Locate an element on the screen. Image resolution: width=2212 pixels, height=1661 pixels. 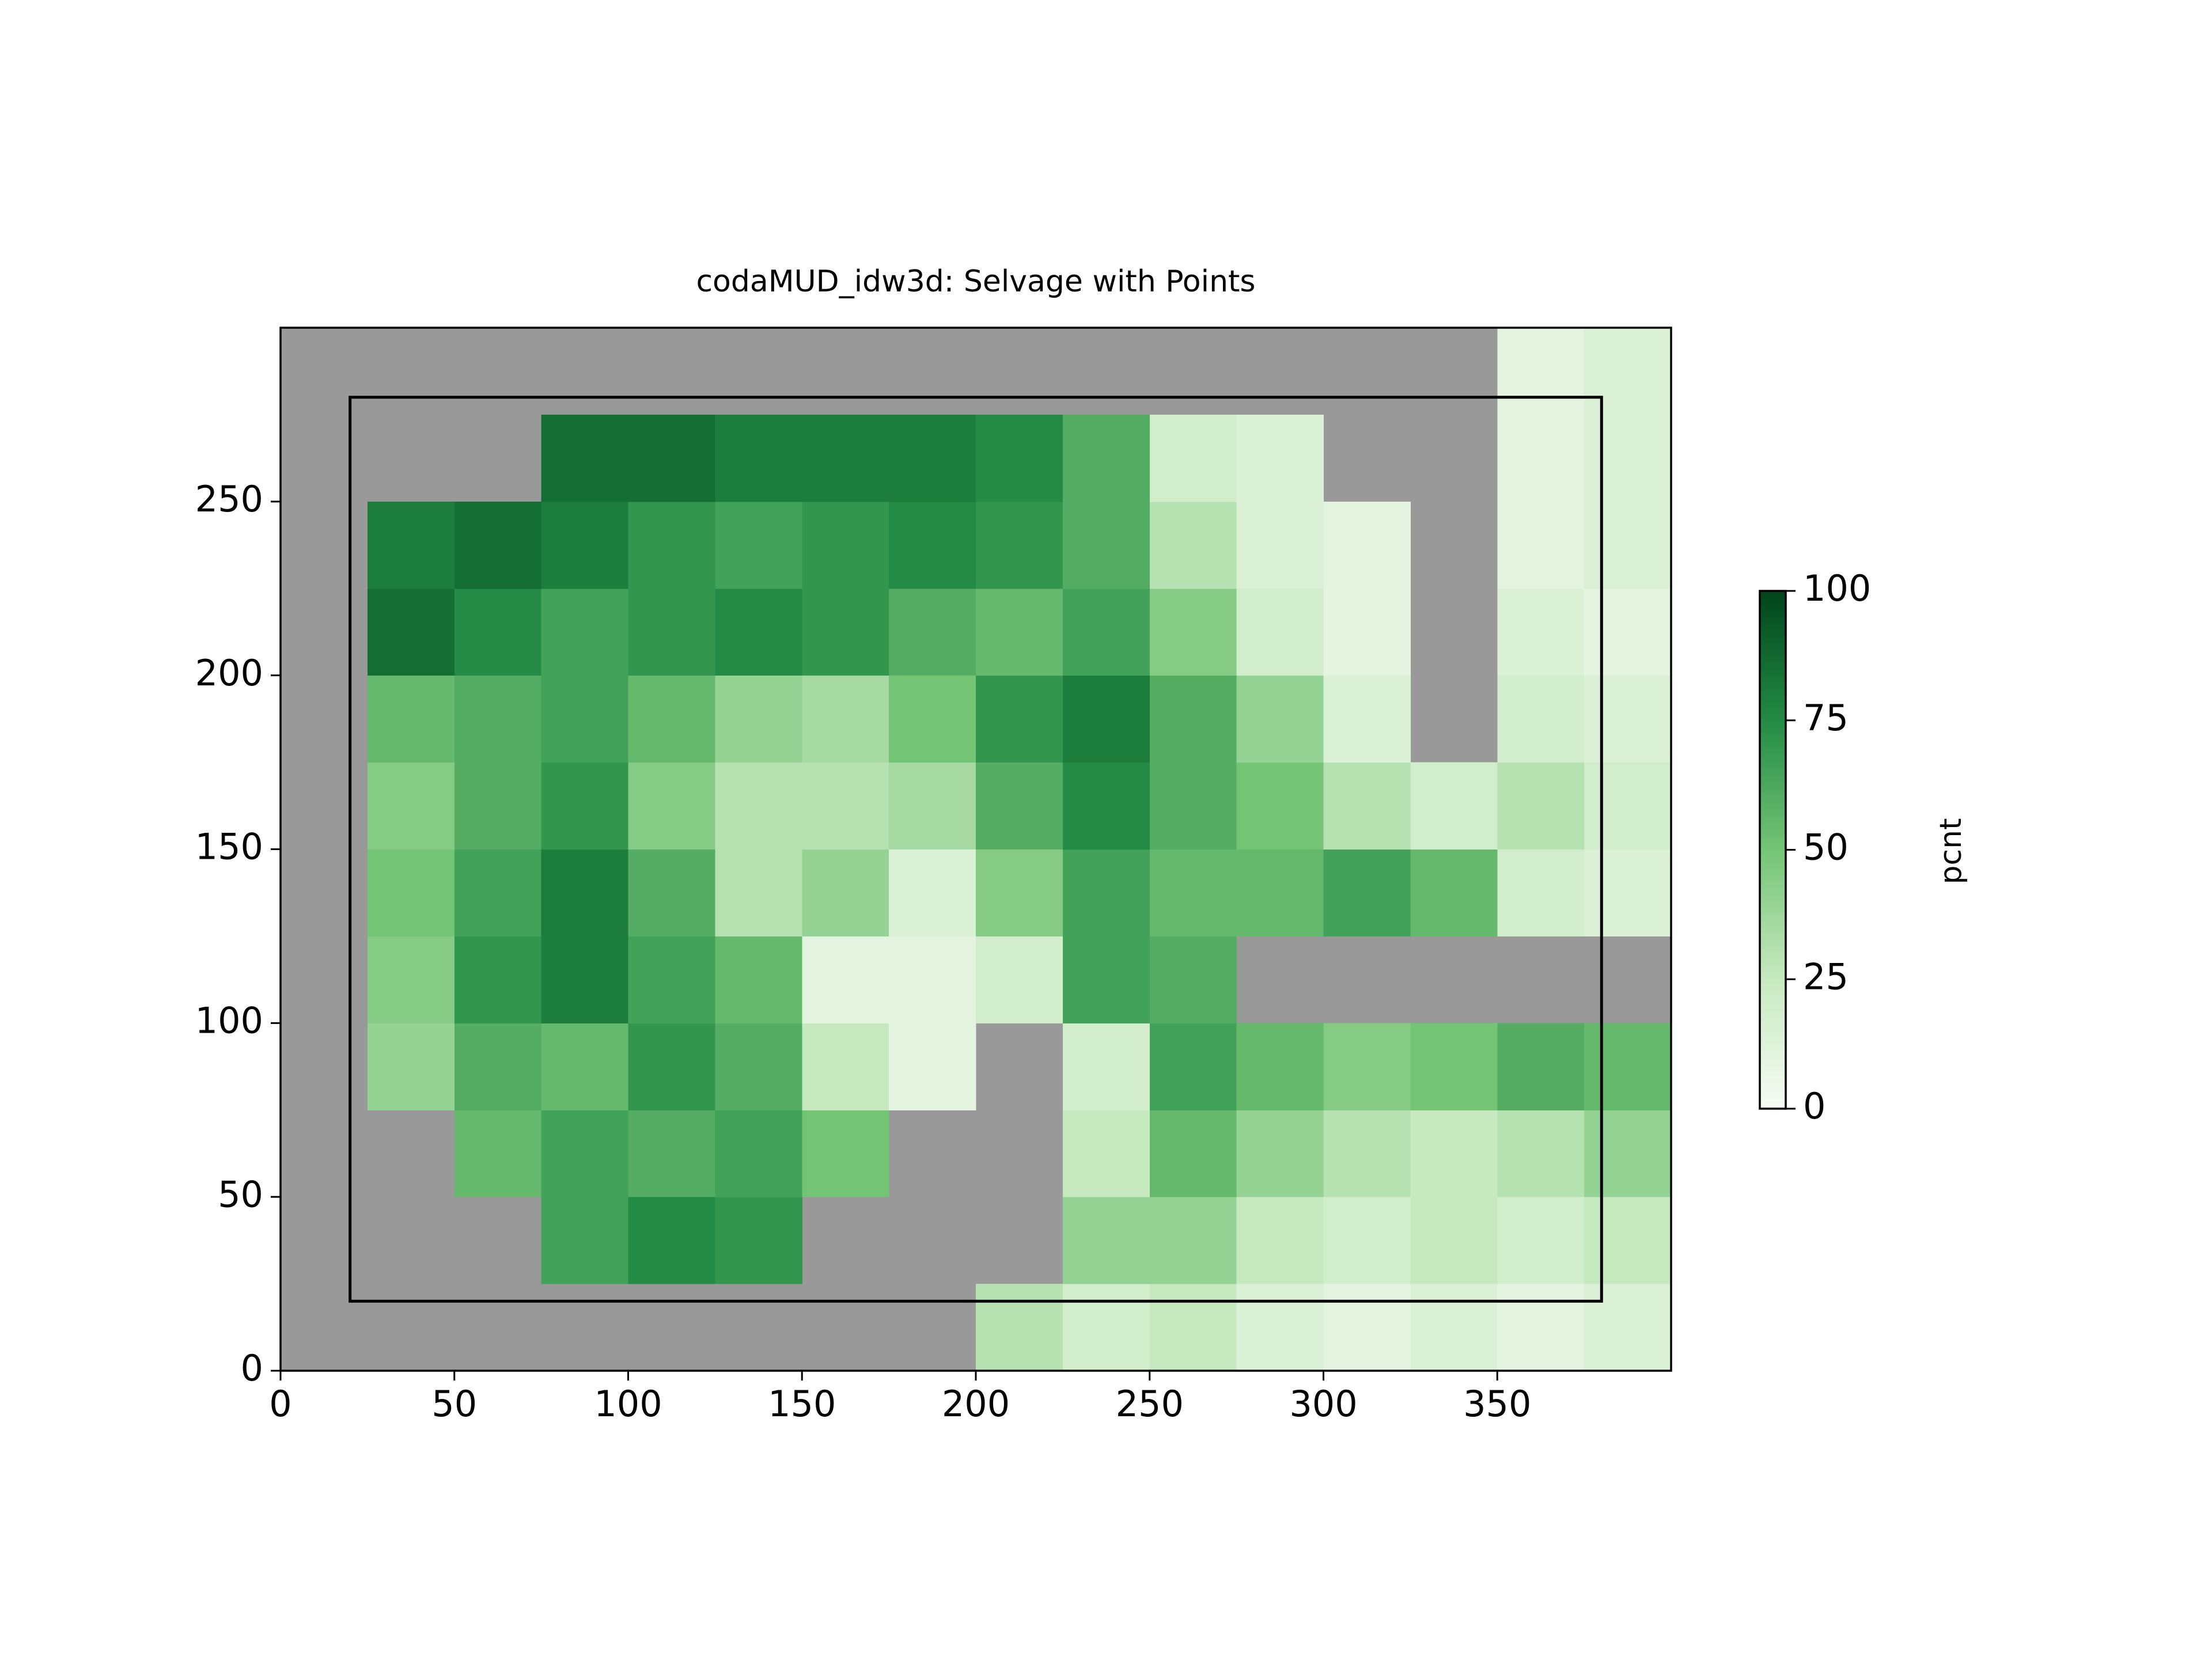
x-tick-label: 200 is located at coordinates (976, 1404).